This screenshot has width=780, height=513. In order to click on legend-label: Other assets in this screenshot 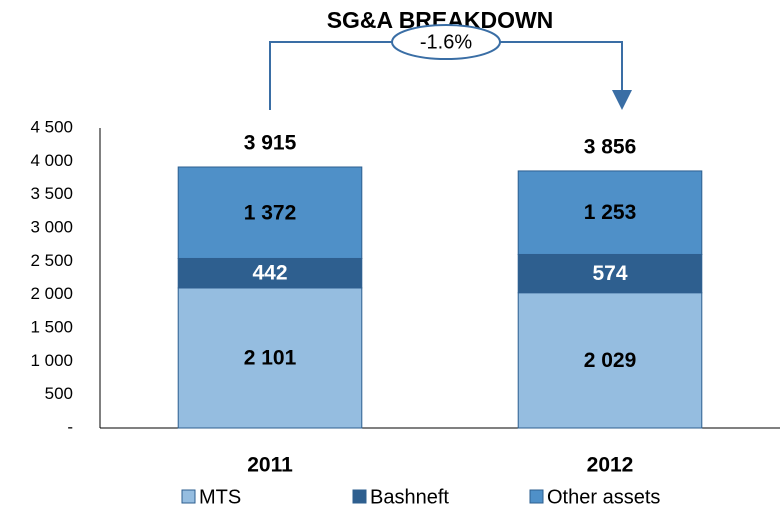, I will do `click(603, 497)`.